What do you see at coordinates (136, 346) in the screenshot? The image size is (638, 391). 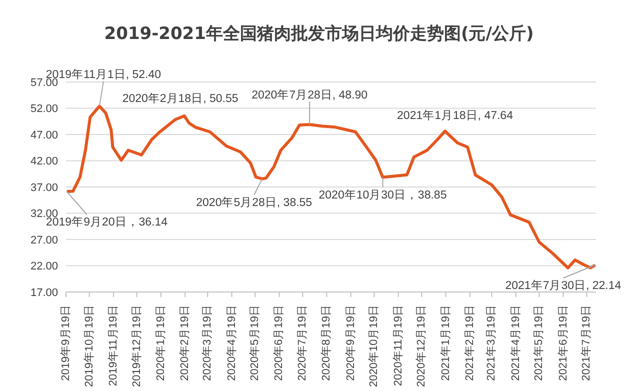 I see `x-tick-label: 2019年12月19日` at bounding box center [136, 346].